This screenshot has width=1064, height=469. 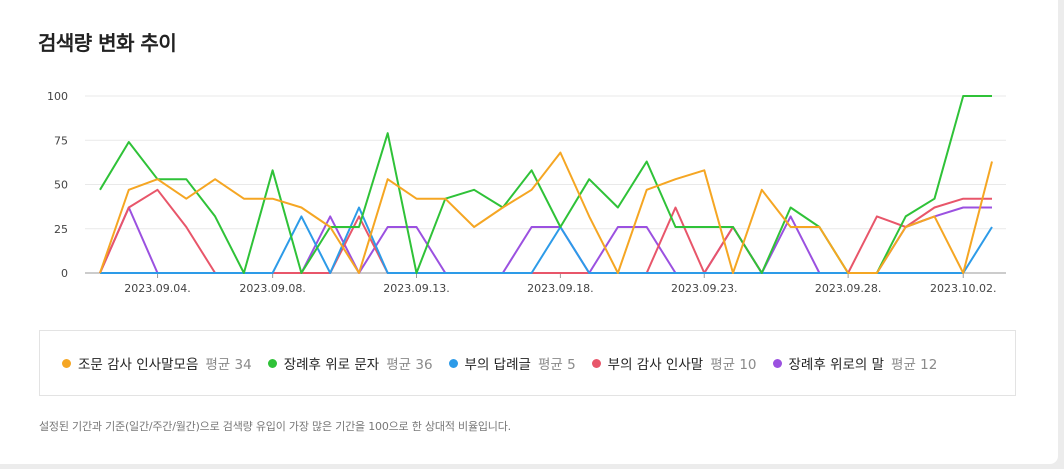 What do you see at coordinates (272, 288) in the screenshot?
I see `x-tick-label: 2023.09.08.` at bounding box center [272, 288].